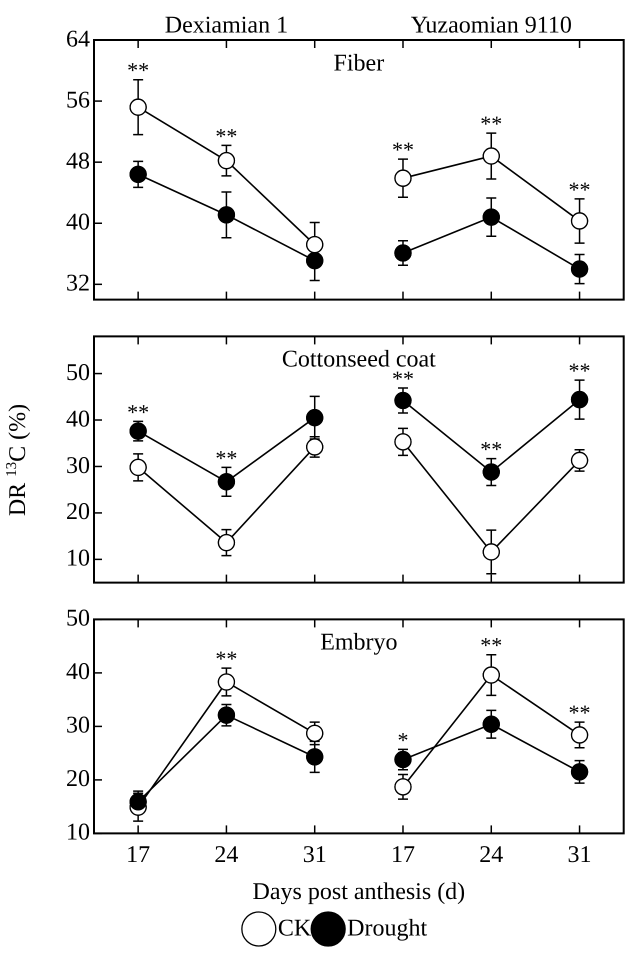 The image size is (633, 974). Describe the element at coordinates (359, 643) in the screenshot. I see `chart-title: Embryo` at that location.